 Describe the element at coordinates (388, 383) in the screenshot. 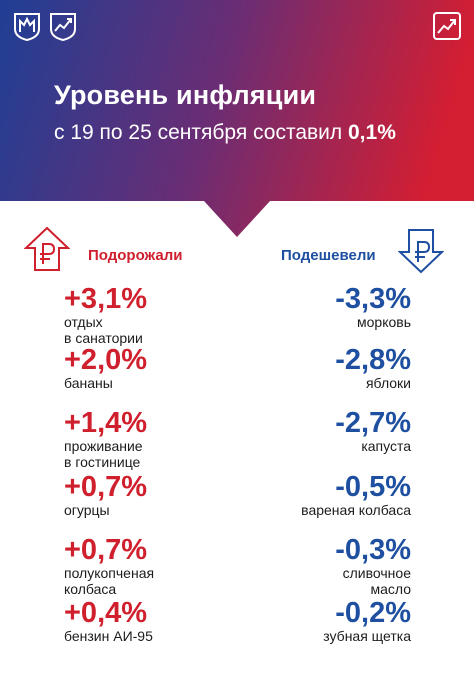

I see `item-label: яблоки` at that location.